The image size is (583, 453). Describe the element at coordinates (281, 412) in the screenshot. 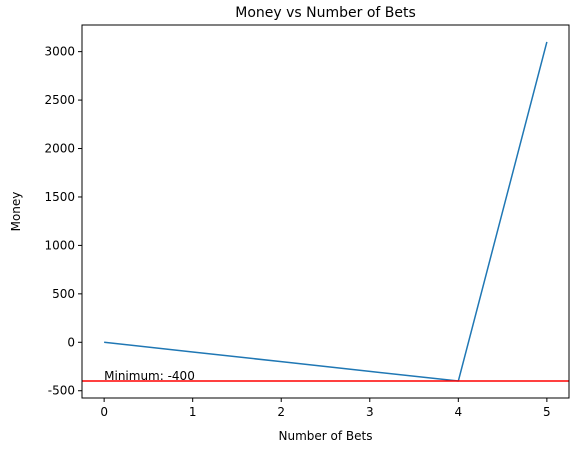

I see `x-tick-label: 2` at that location.